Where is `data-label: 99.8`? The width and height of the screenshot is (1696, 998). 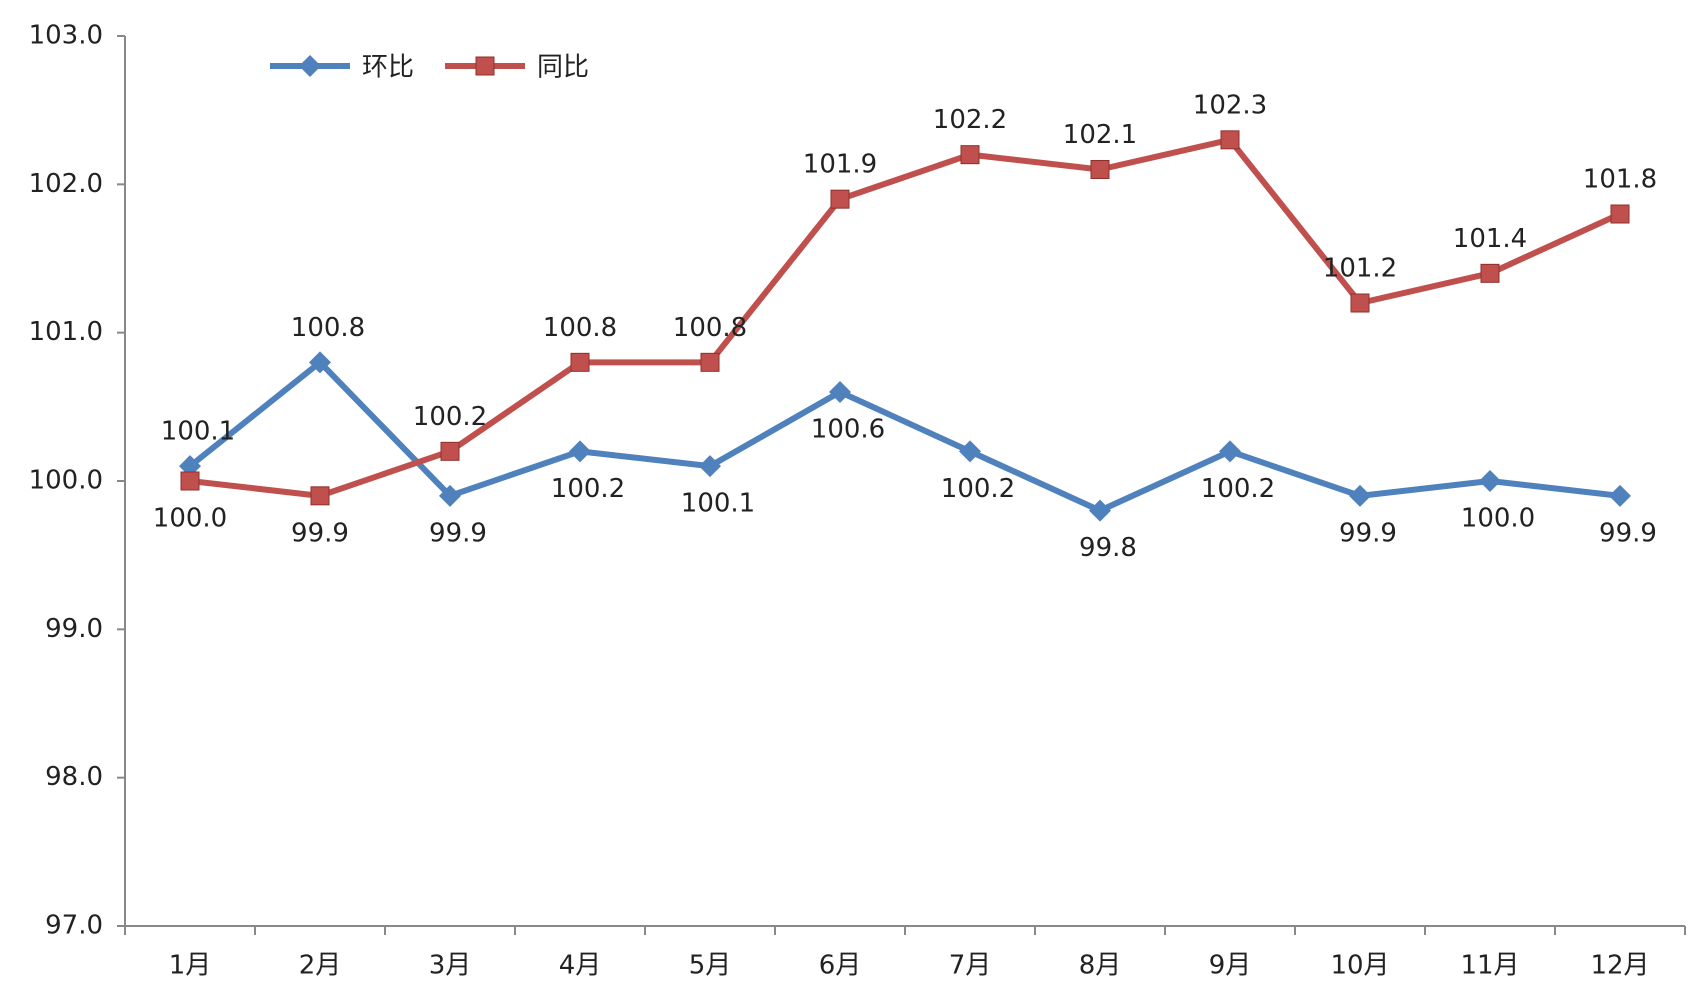 data-label: 99.8 is located at coordinates (1108, 548).